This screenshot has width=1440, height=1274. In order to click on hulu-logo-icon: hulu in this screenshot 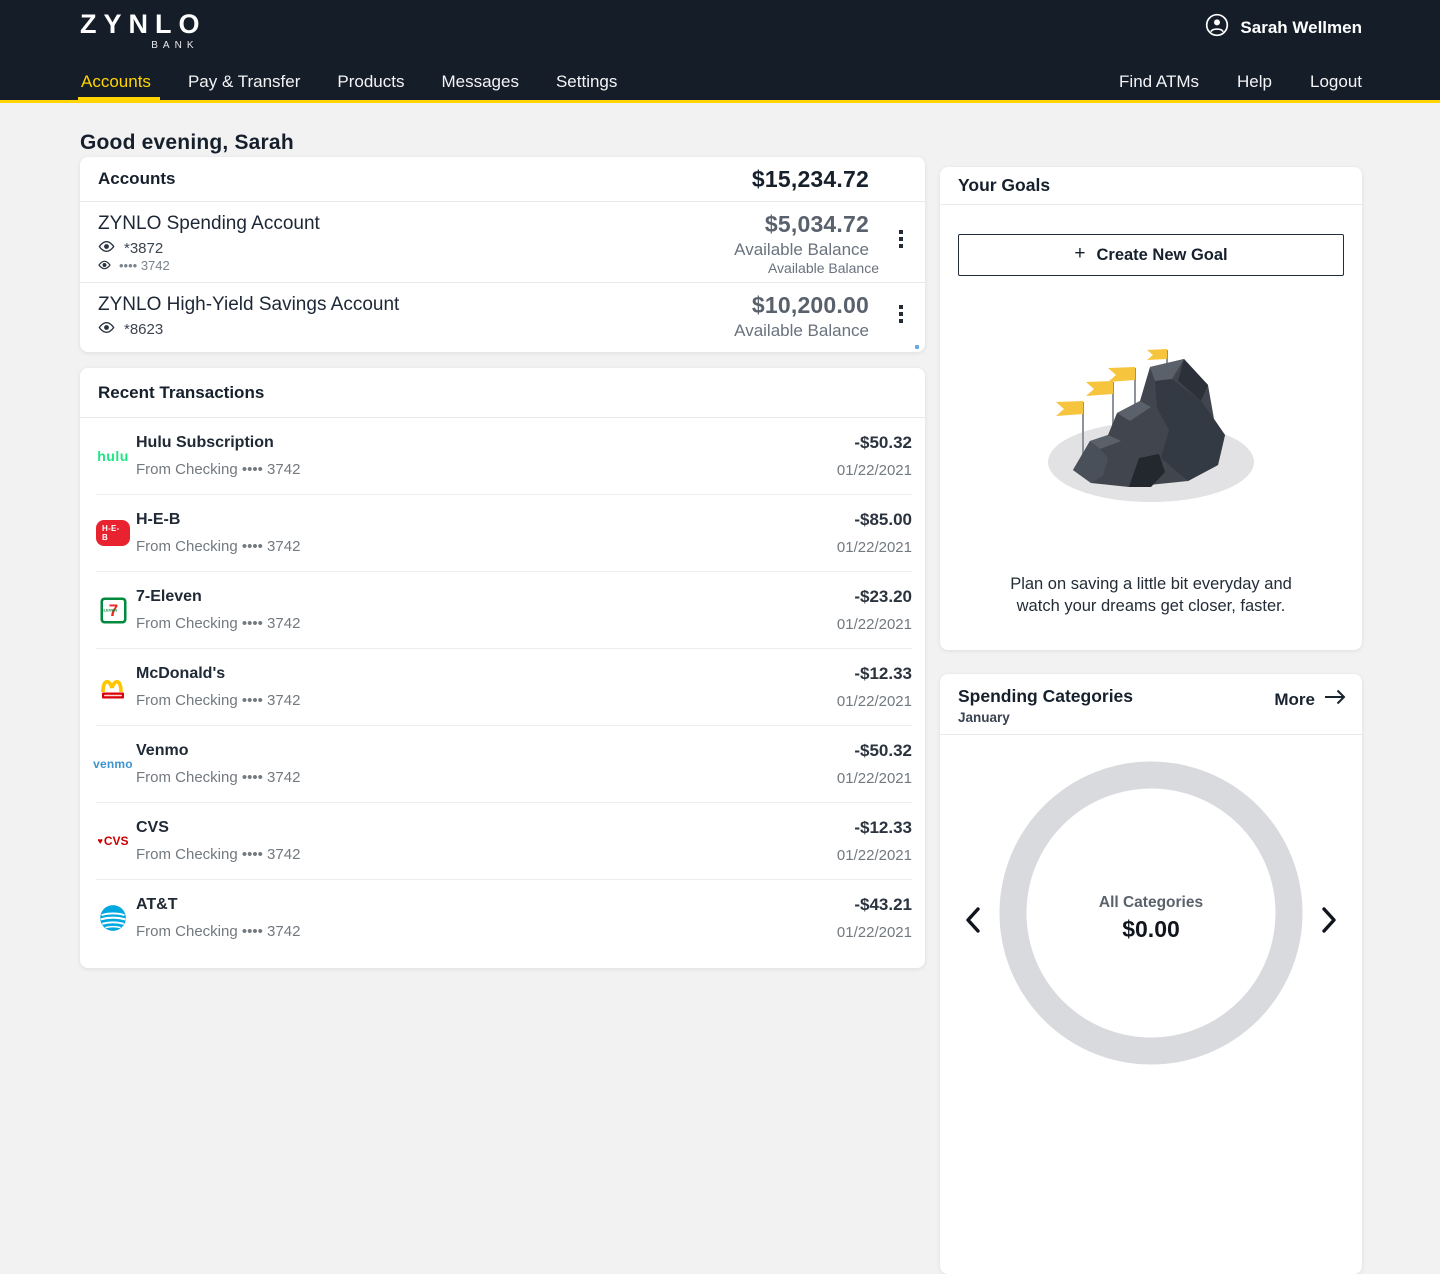, I will do `click(113, 456)`.